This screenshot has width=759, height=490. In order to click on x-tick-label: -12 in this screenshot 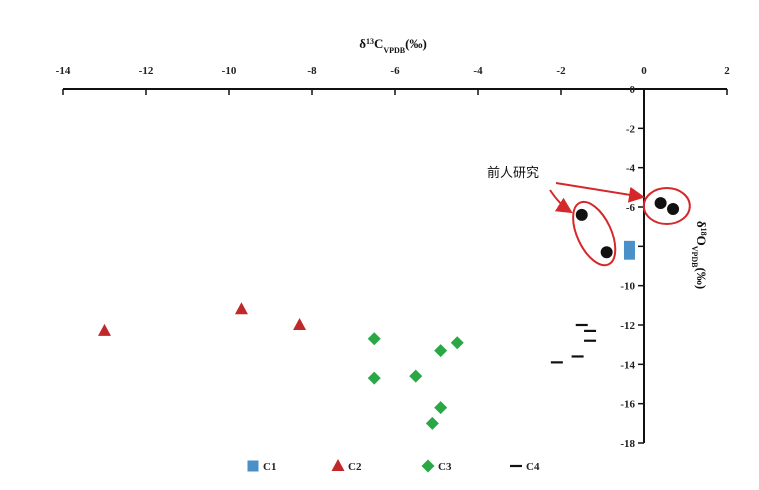, I will do `click(146, 71)`.